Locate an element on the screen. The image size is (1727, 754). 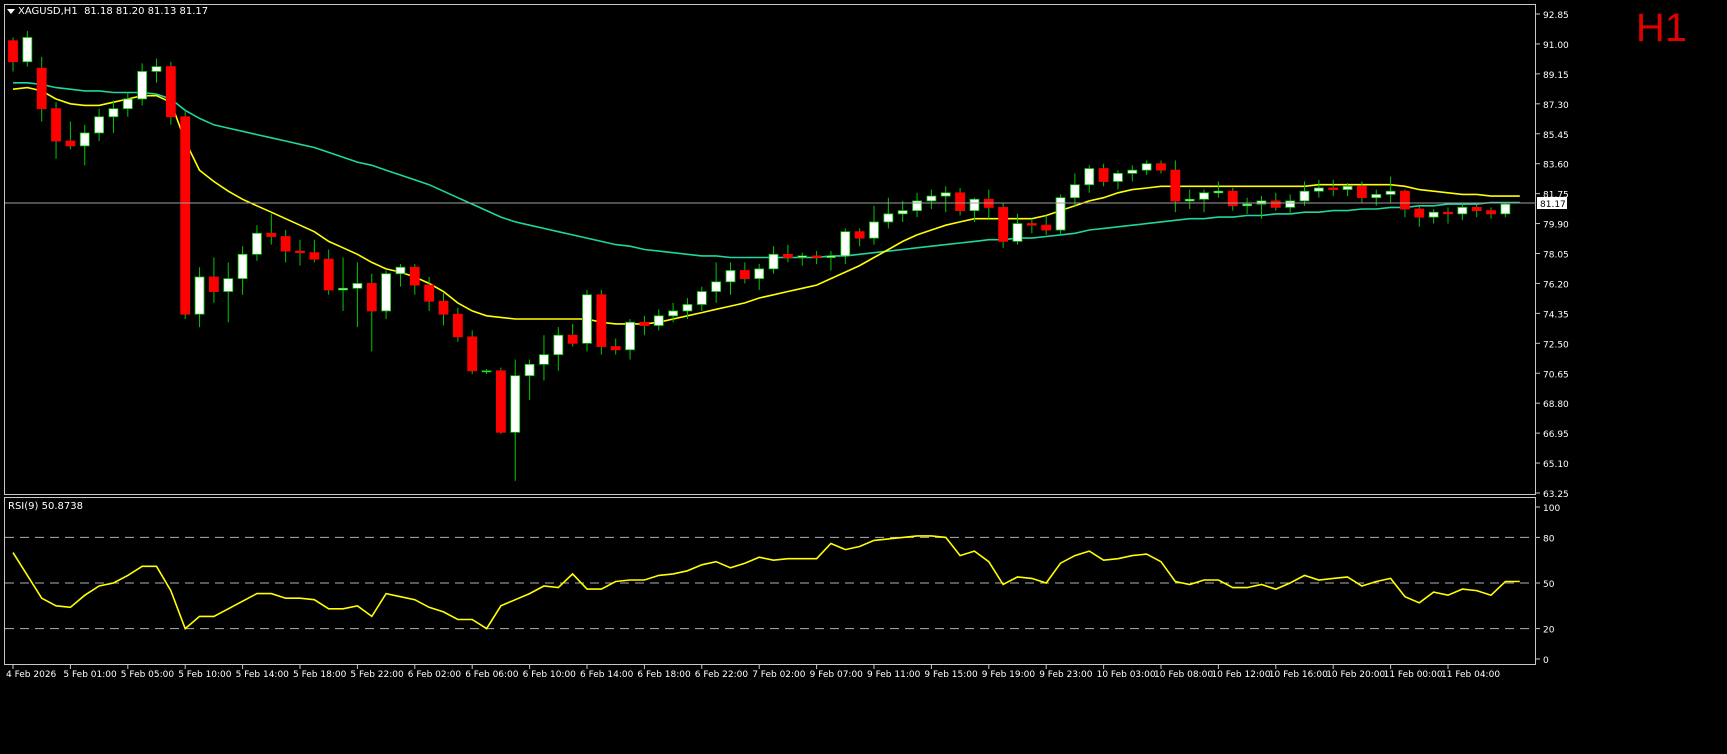
time-tick-label: 10 Feb 20:00 is located at coordinates (1355, 675).